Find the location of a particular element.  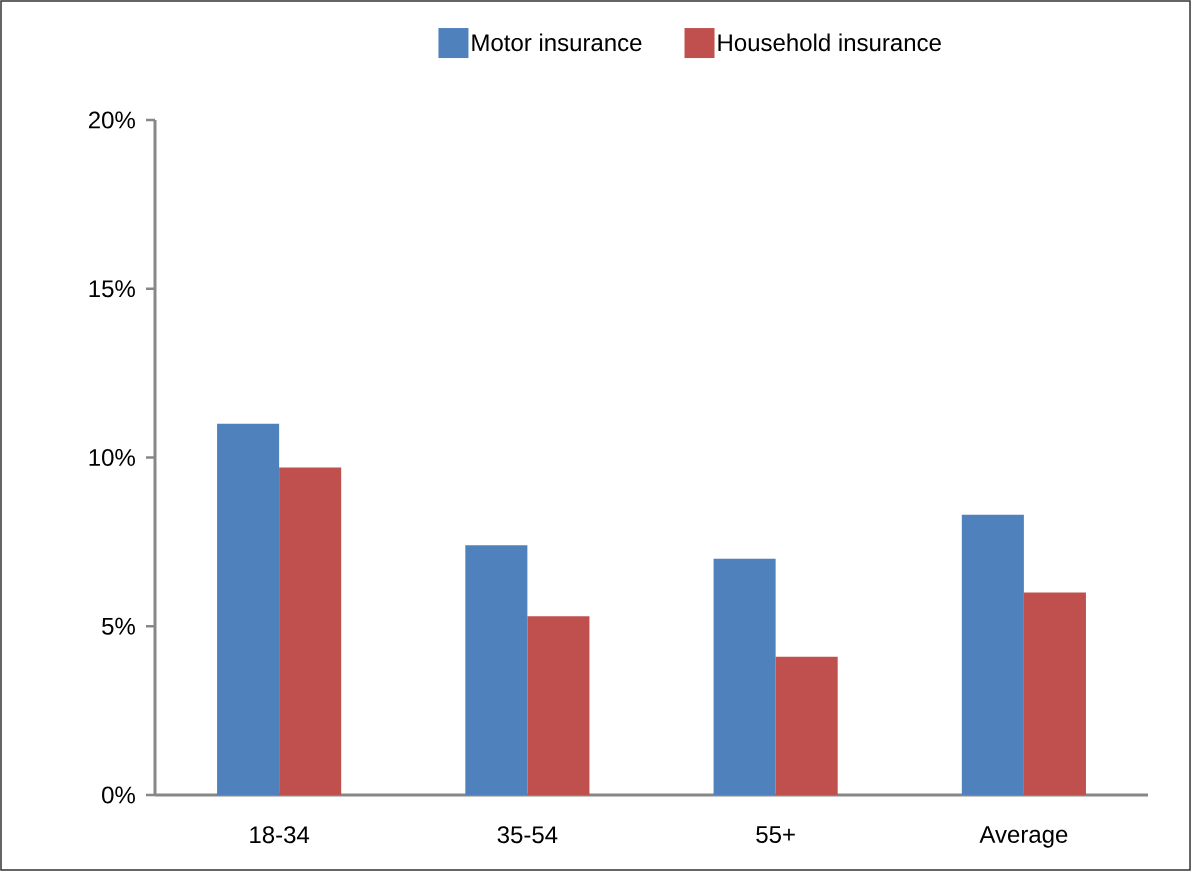

y-tick-label: 0% is located at coordinates (118, 795).